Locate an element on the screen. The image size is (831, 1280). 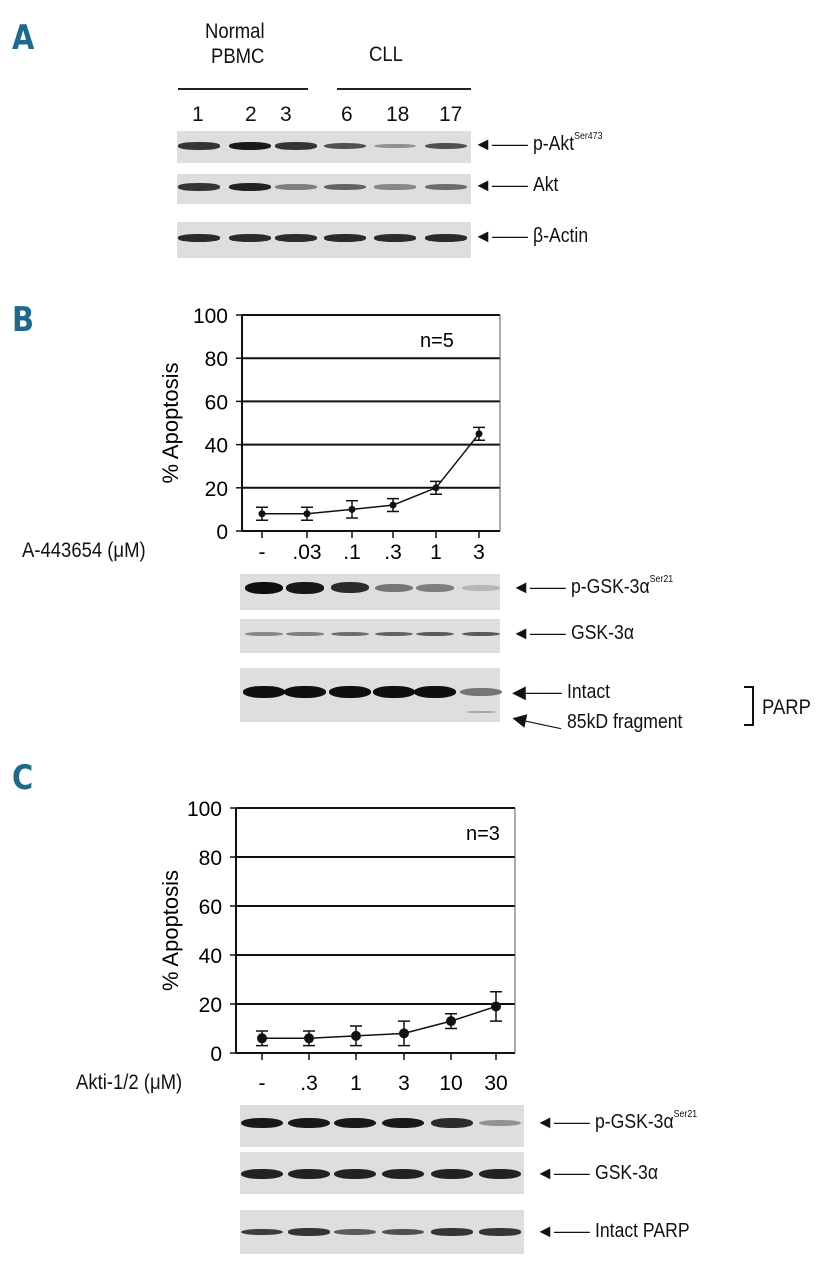
panel-c-pgsk3a-label-text: p-GSK-3α is located at coordinates (634, 1122).